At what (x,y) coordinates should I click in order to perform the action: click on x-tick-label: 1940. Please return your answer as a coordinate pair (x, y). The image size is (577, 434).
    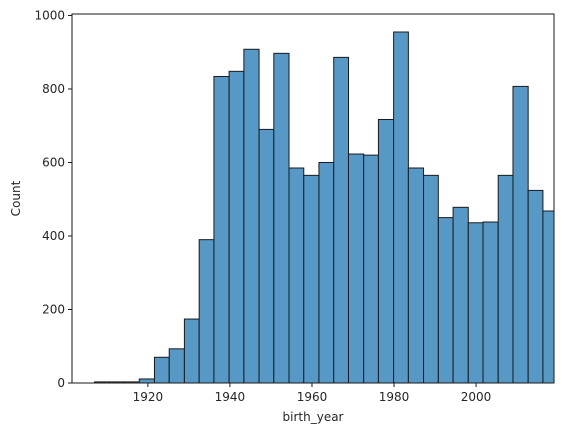
    Looking at the image, I should click on (230, 397).